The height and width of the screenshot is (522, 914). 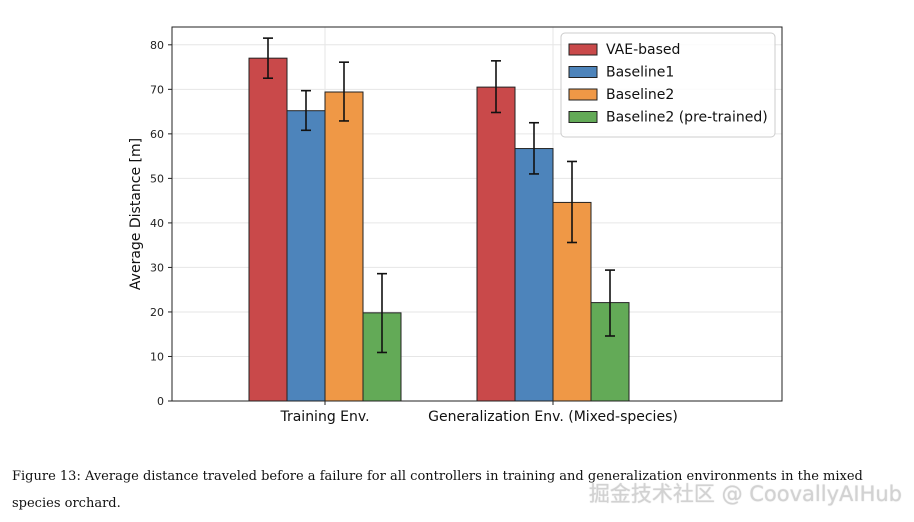 What do you see at coordinates (157, 178) in the screenshot?
I see `y-tick-label: 50` at bounding box center [157, 178].